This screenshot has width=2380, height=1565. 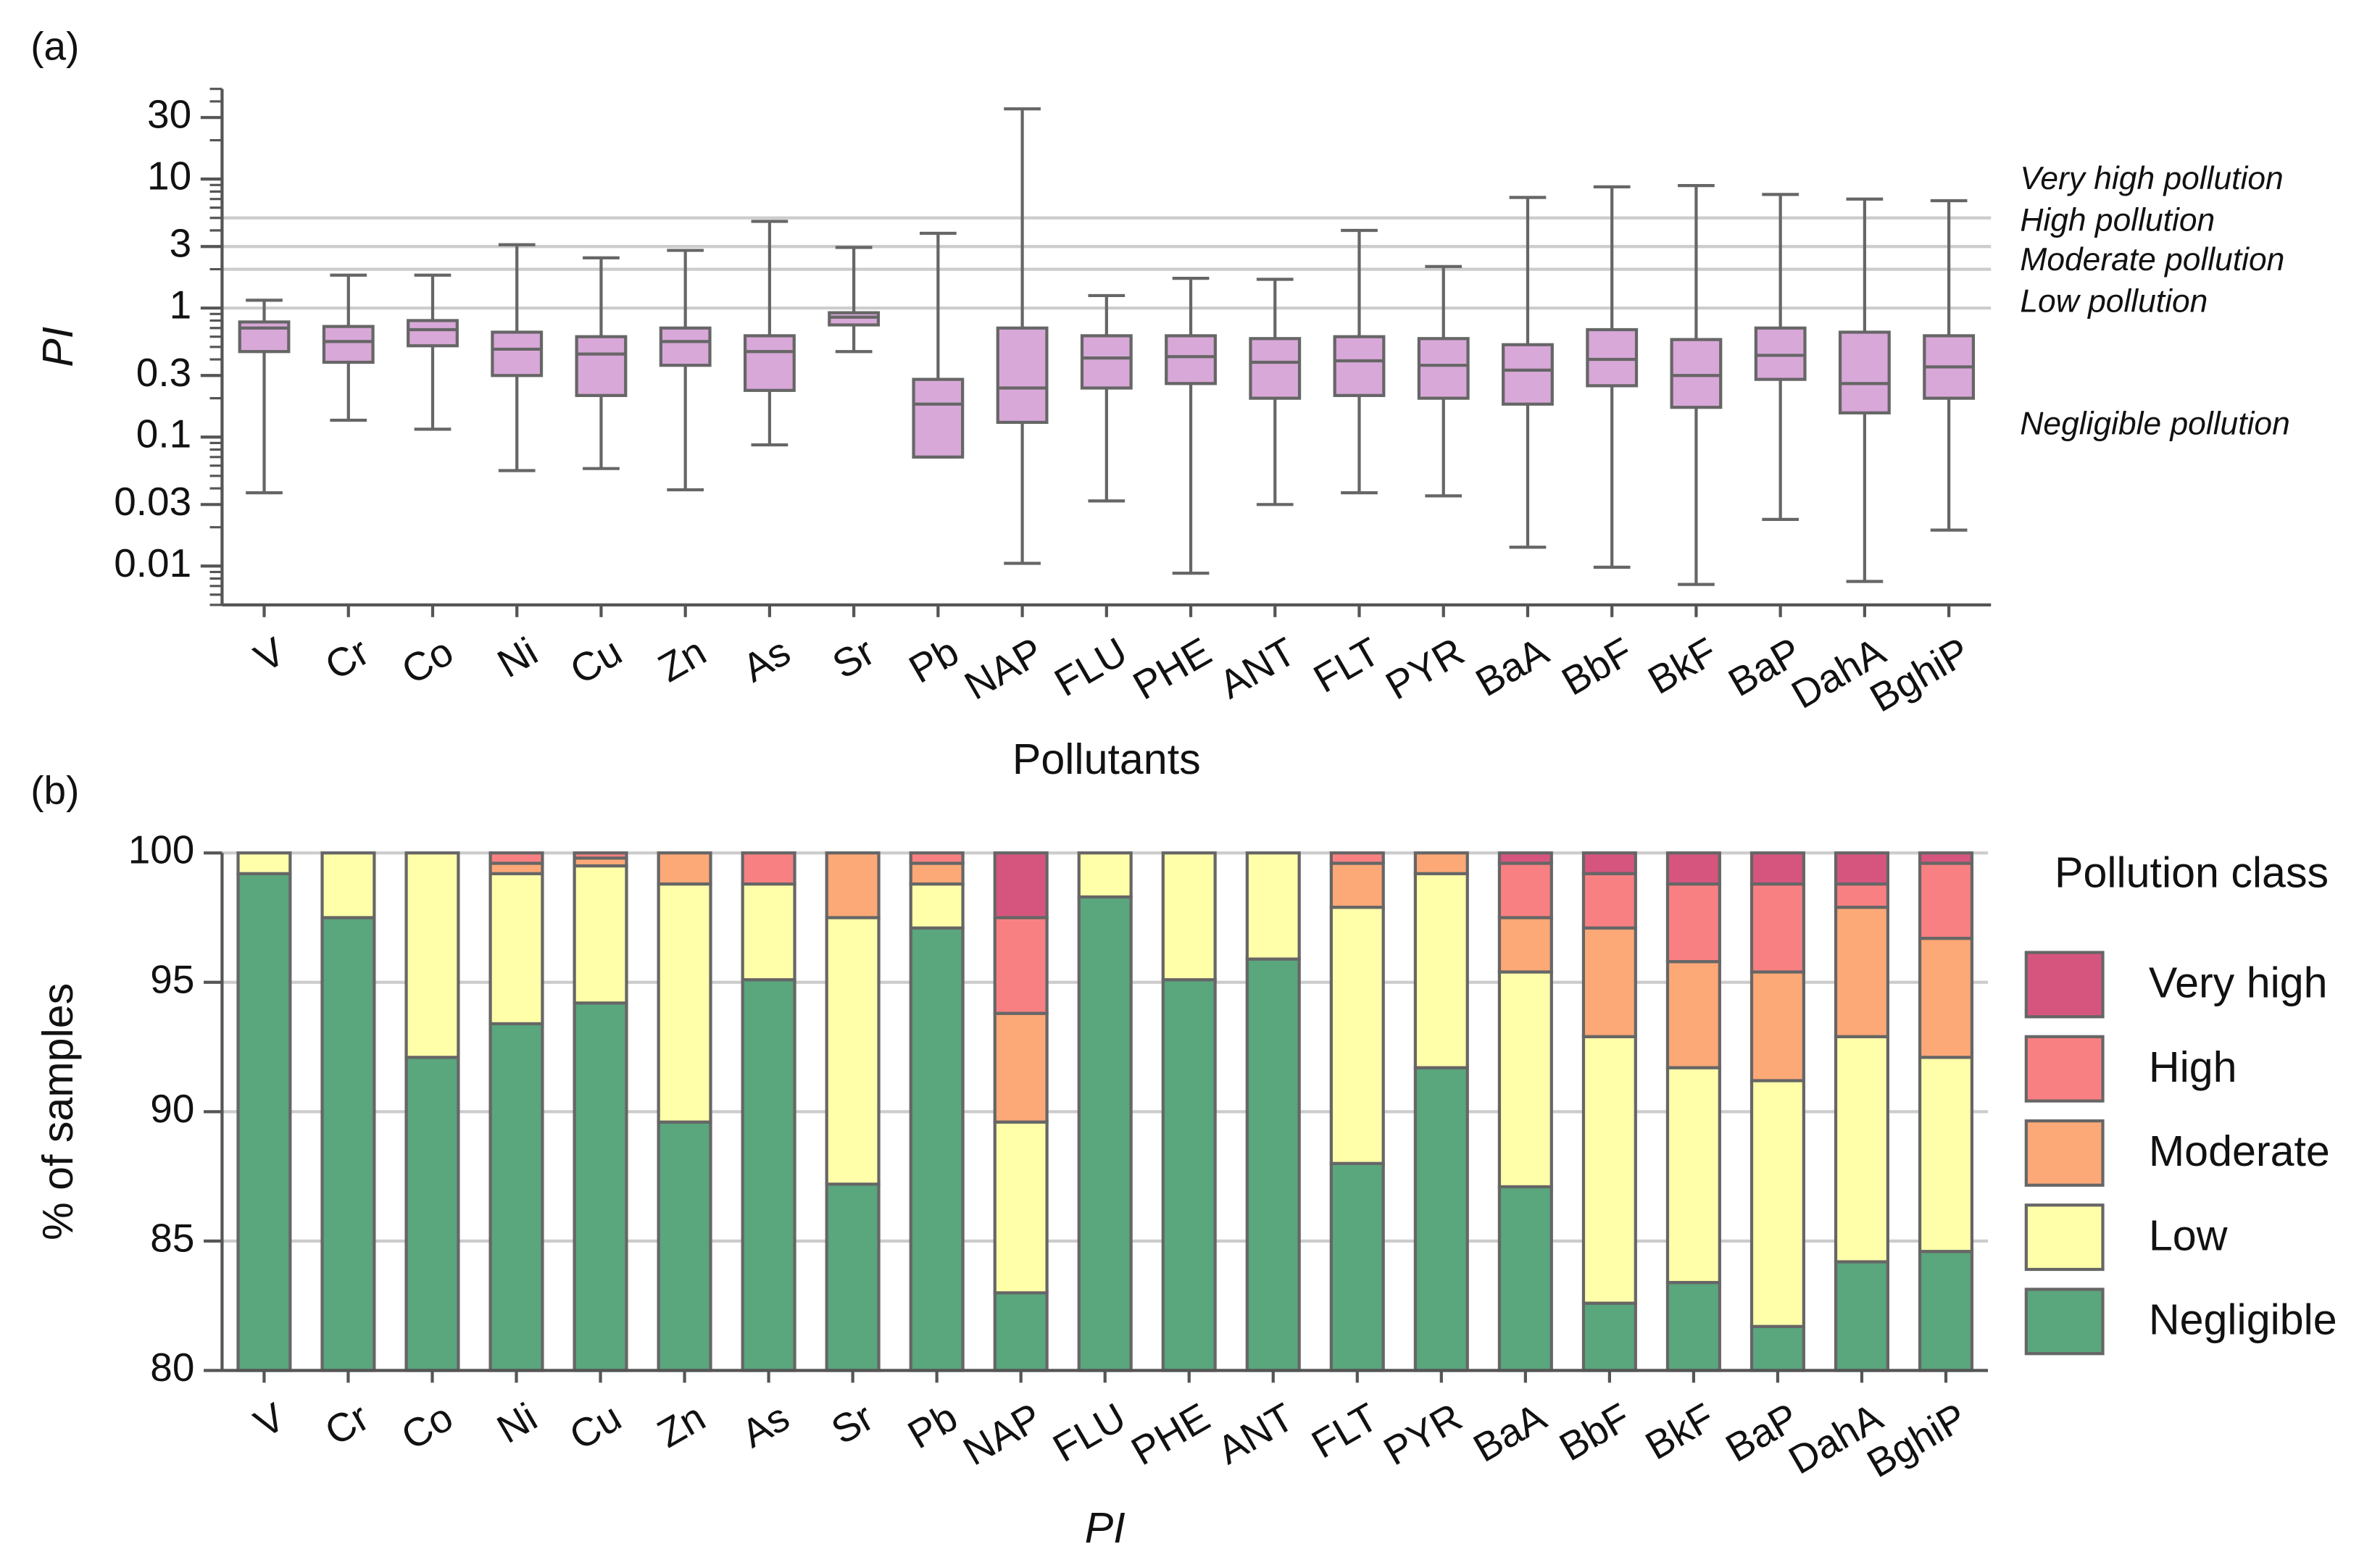 What do you see at coordinates (152, 501) in the screenshot?
I see `y-tick-label: 0.03` at bounding box center [152, 501].